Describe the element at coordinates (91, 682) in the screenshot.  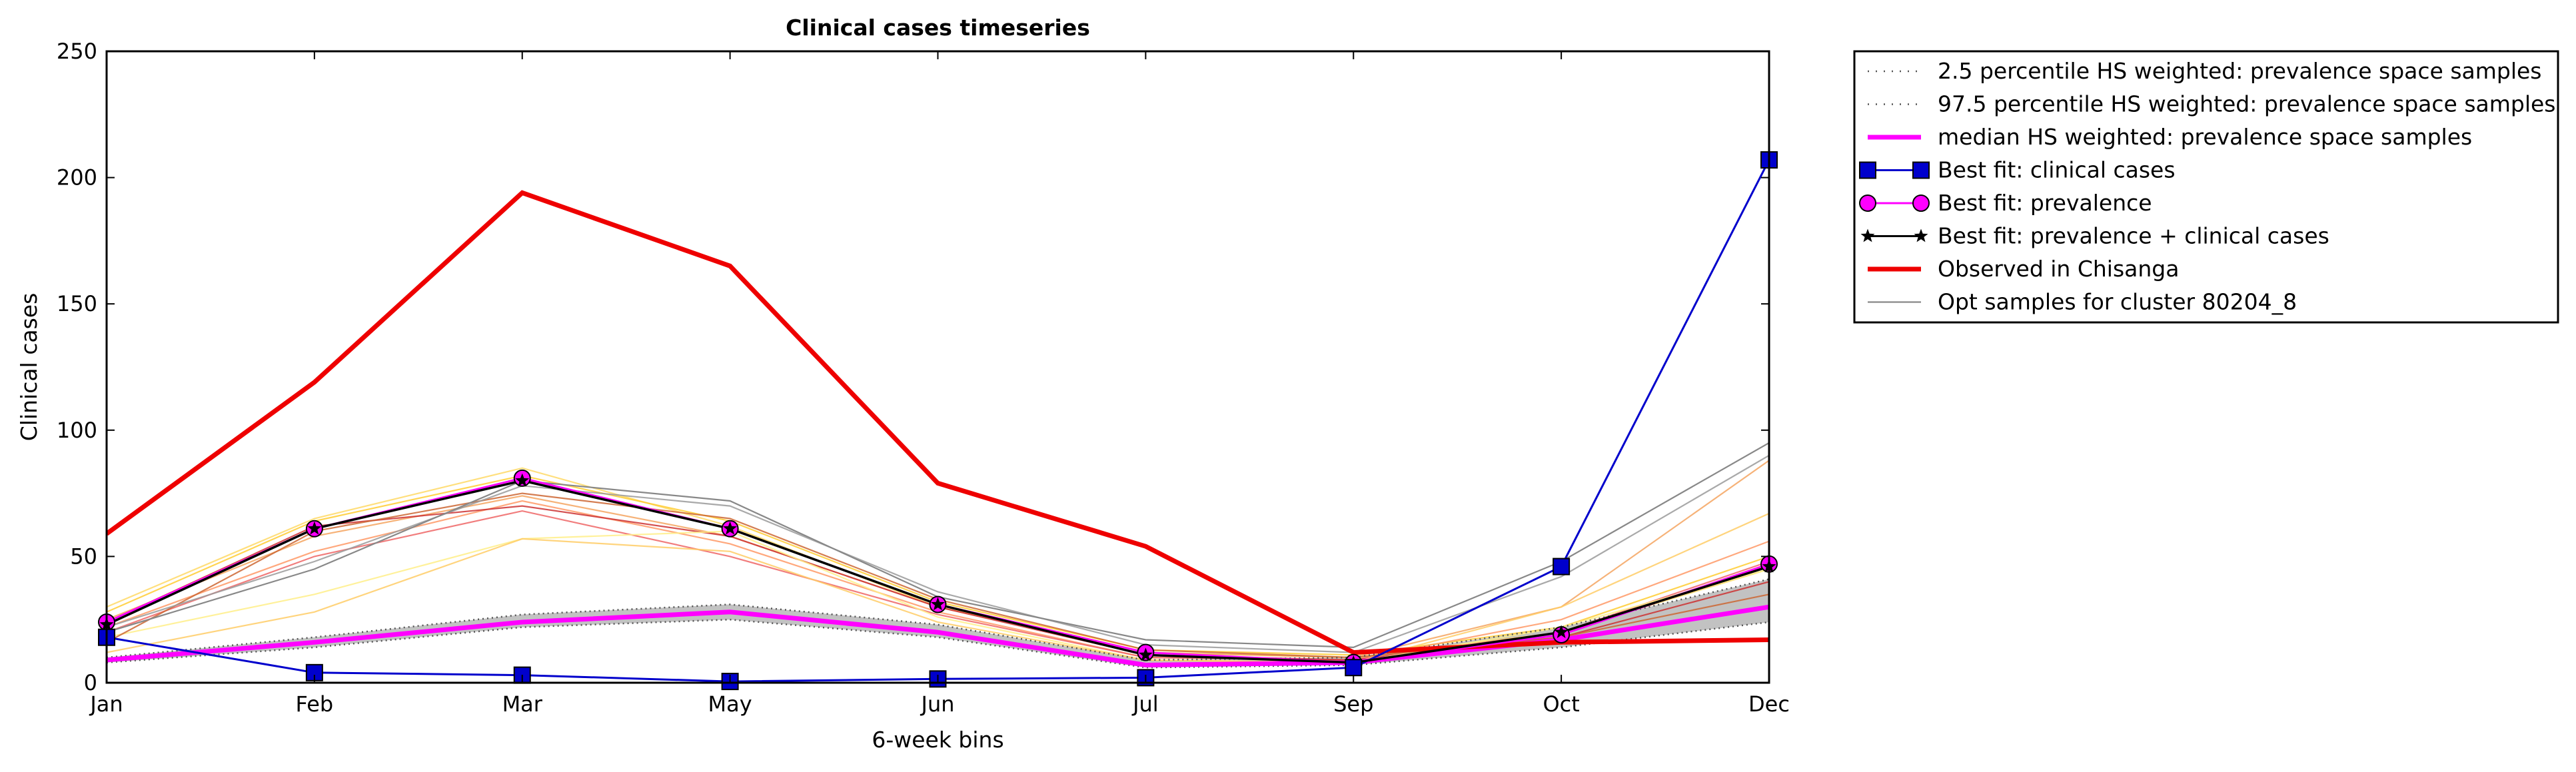
I see `y-tick-label: 0` at that location.